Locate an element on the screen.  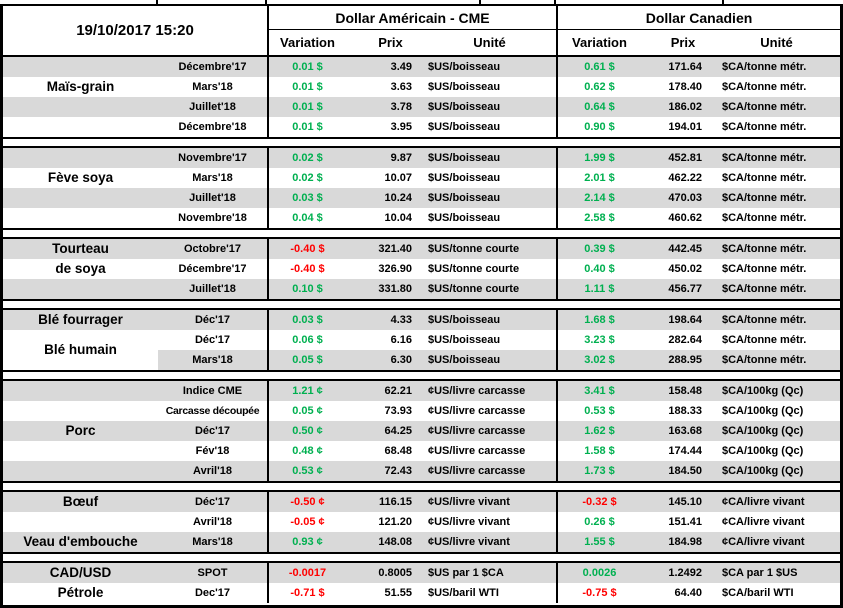
us-variation-cell: 1.21 ¢ is located at coordinates (306, 391).